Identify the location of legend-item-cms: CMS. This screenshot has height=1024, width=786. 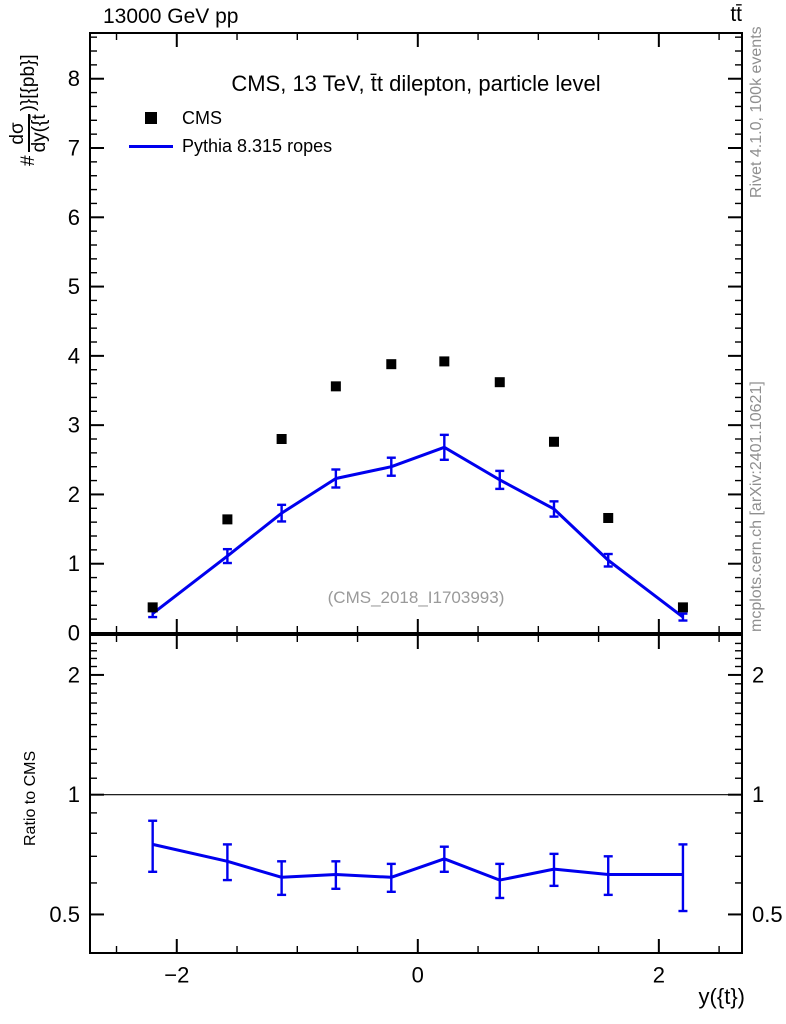
(230, 118).